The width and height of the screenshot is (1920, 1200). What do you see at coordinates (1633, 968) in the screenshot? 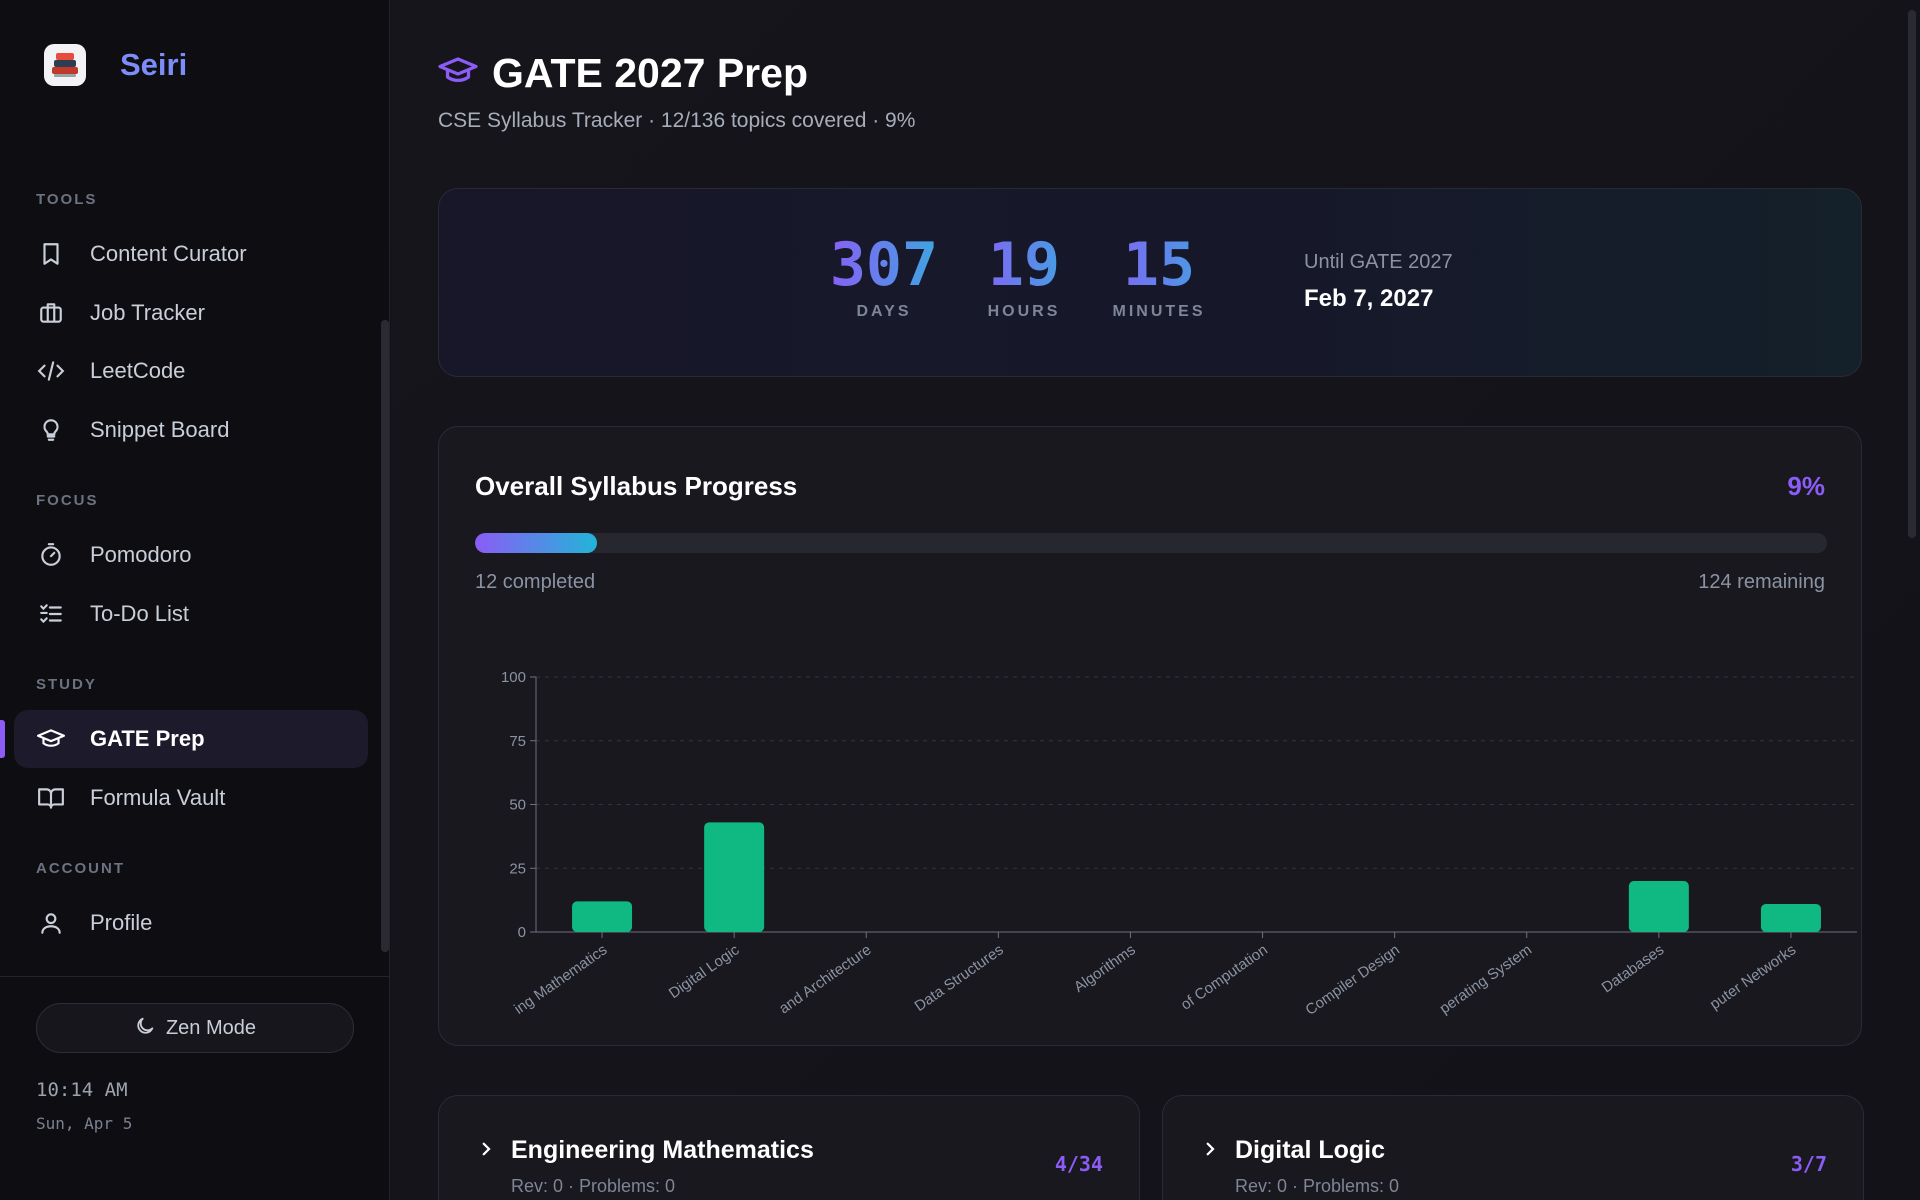
I see `x-tick-label: Databases` at bounding box center [1633, 968].